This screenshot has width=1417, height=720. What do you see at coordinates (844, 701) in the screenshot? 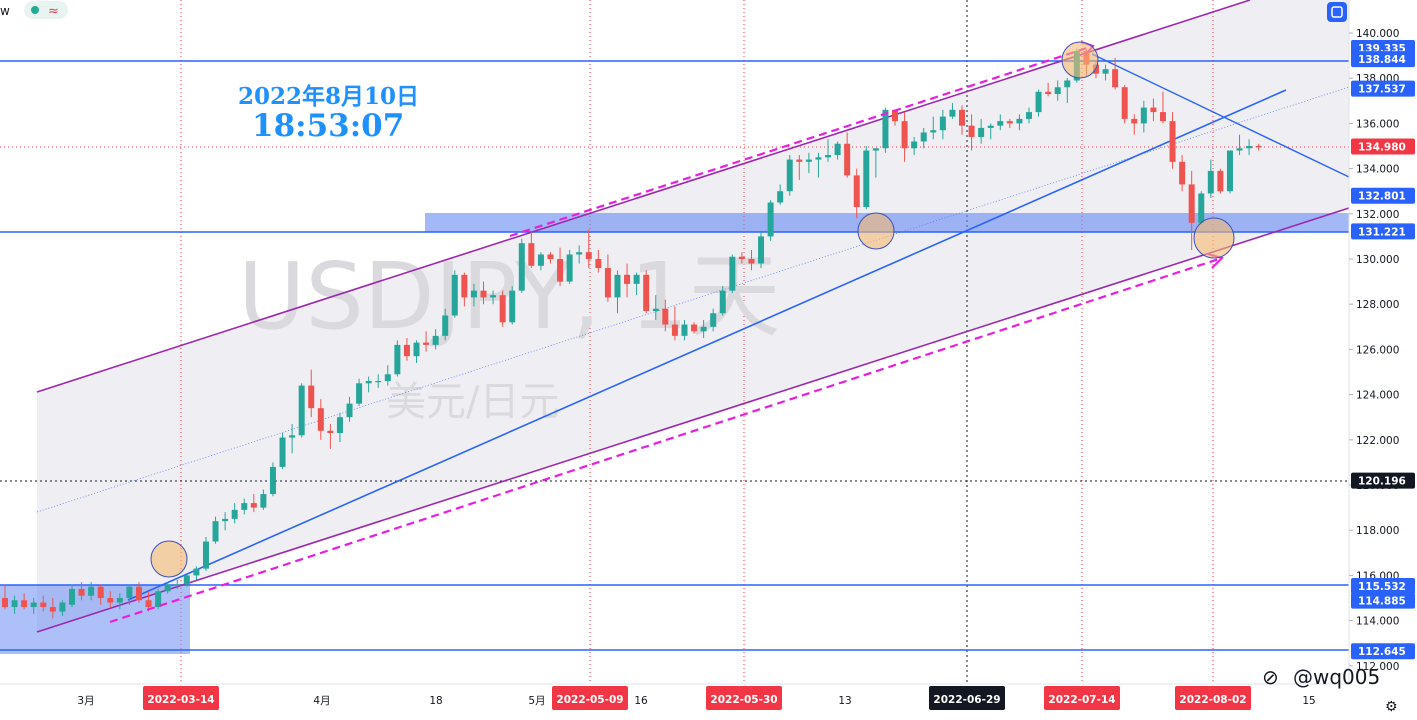
I see `time-label: 13` at bounding box center [844, 701].